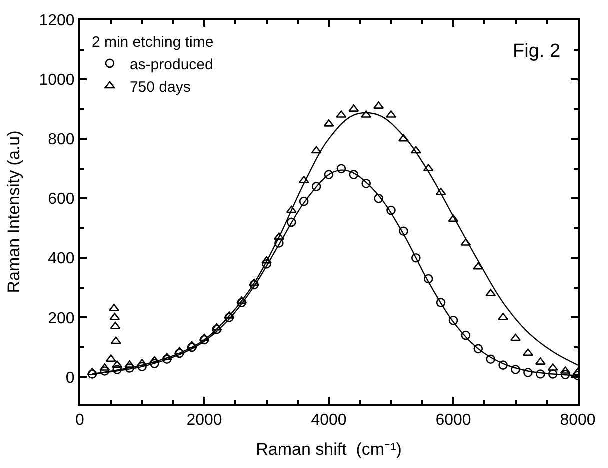 Image resolution: width=608 pixels, height=468 pixels. Describe the element at coordinates (537, 51) in the screenshot. I see `annotation: Fig. 2` at that location.